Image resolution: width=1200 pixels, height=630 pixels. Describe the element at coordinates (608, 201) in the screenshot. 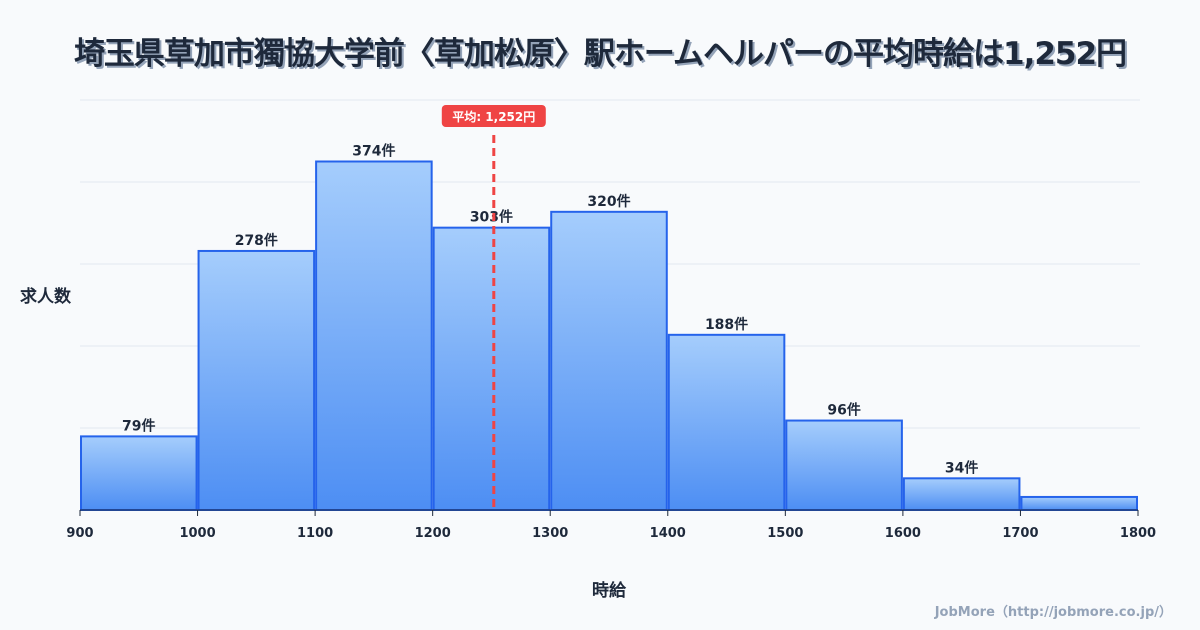

I see `bar-value-label: 320件` at that location.